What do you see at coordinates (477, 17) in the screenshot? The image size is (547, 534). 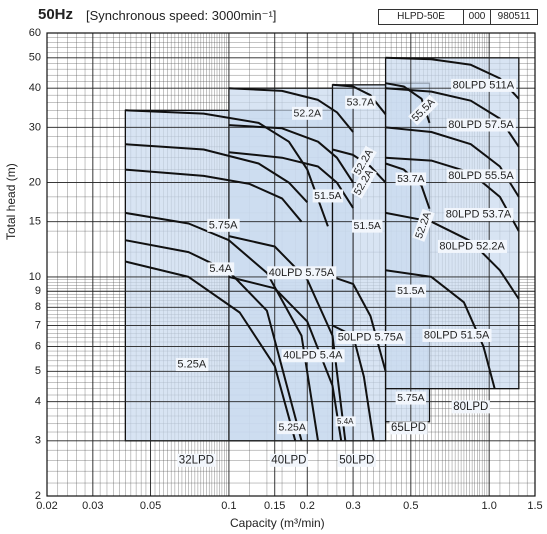 I see `model-code-a: 000` at bounding box center [477, 17].